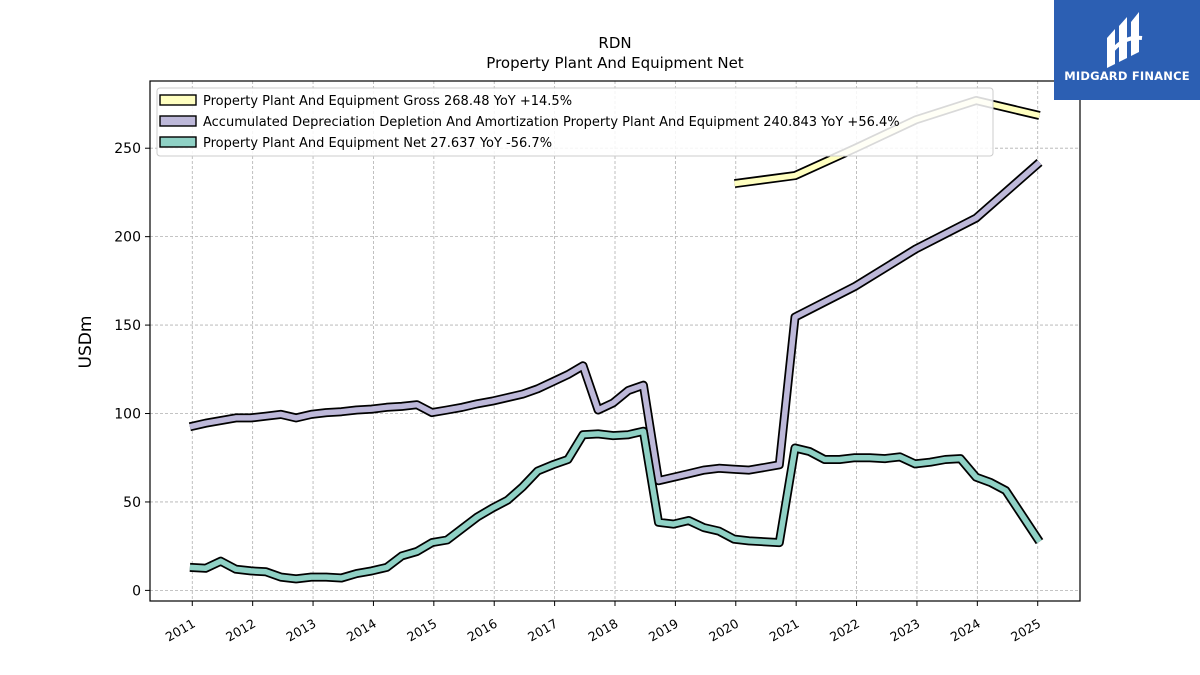  I want to click on chart-subtitle: Property Plant And Equipment Net, so click(614, 63).